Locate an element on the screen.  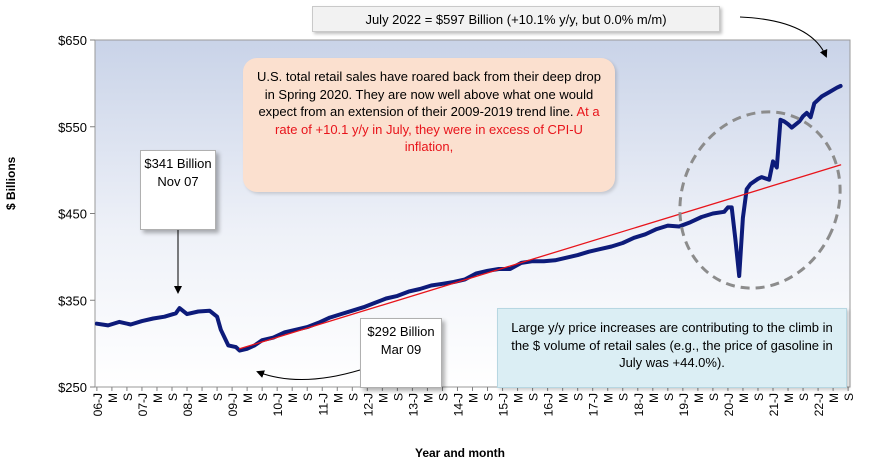
x-tick-label: 08-J is located at coordinates (188, 404).